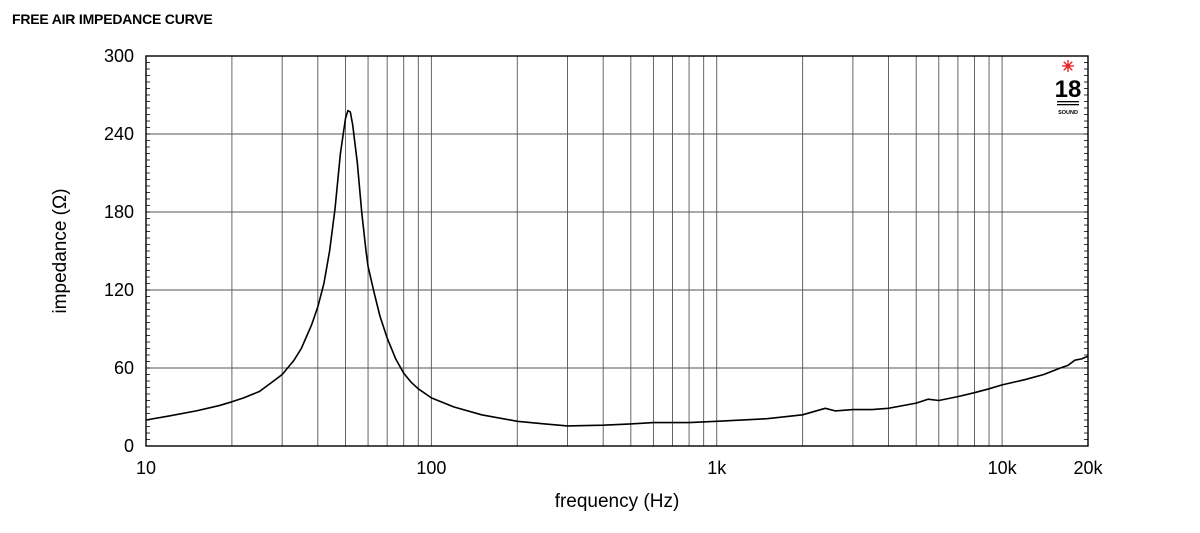  I want to click on y-tick-label: 240, so click(119, 134).